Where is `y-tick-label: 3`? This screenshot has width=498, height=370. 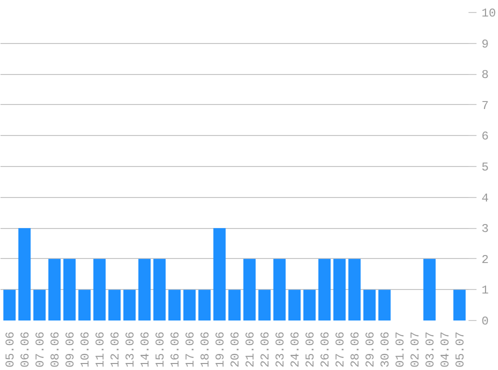 y-tick-label: 3 is located at coordinates (485, 229).